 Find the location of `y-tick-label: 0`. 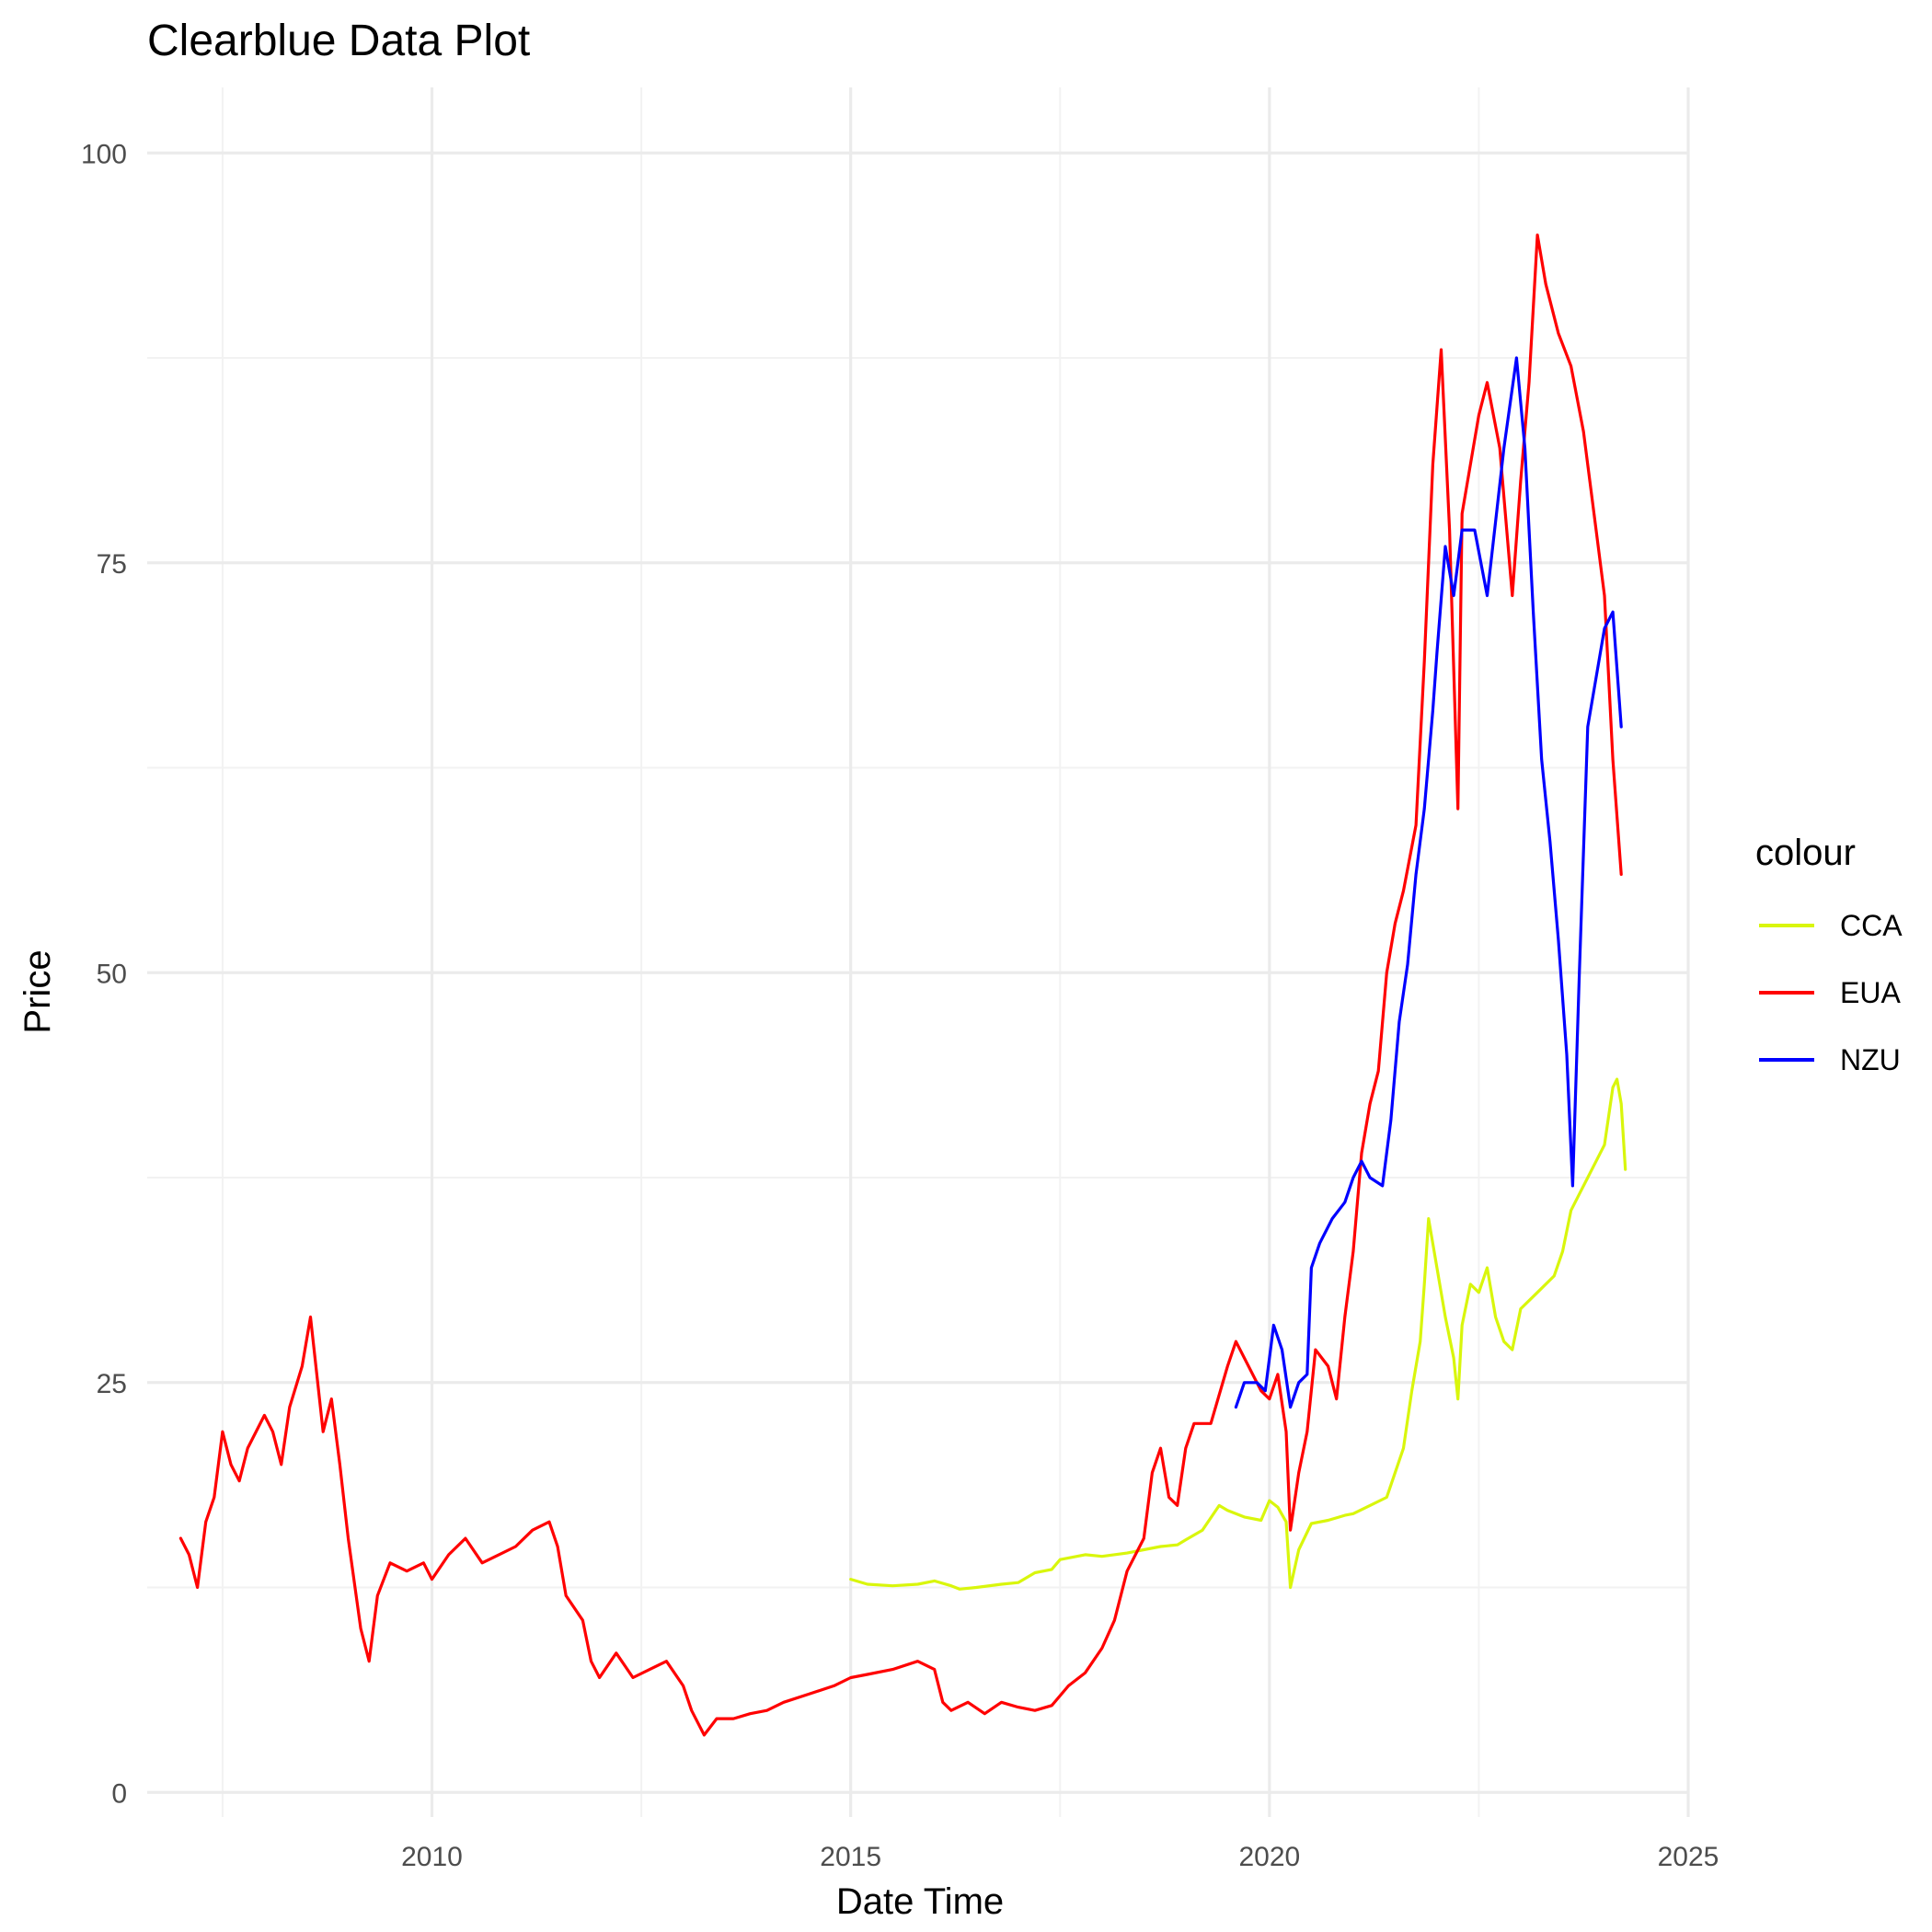

y-tick-label: 0 is located at coordinates (119, 1793).